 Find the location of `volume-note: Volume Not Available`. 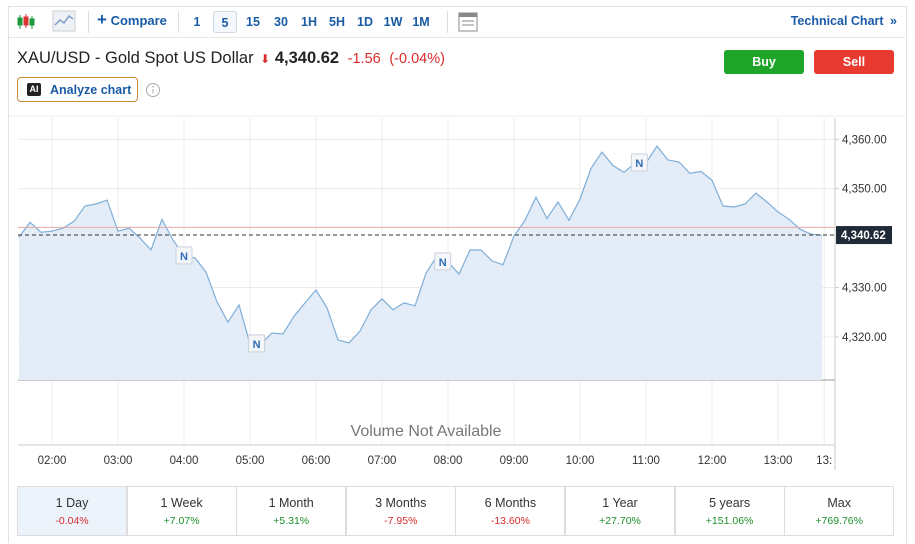

volume-note: Volume Not Available is located at coordinates (426, 431).